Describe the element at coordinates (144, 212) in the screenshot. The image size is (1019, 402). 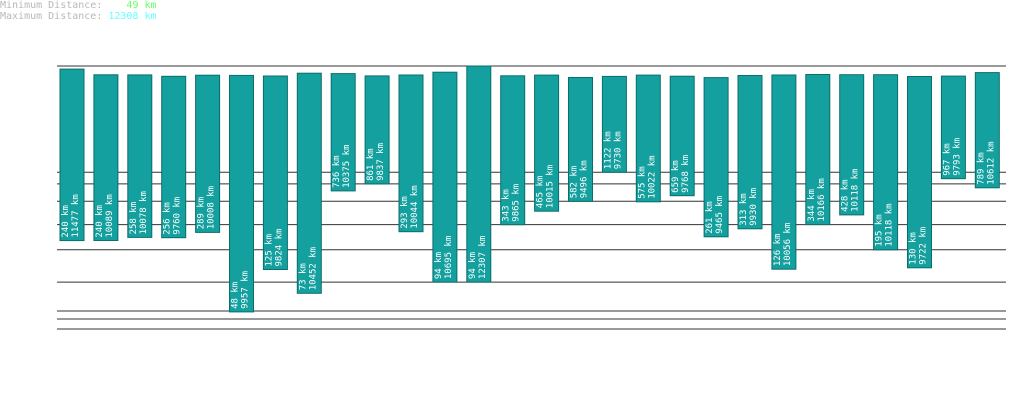
I see `max-distance-label: 10078 km` at that location.